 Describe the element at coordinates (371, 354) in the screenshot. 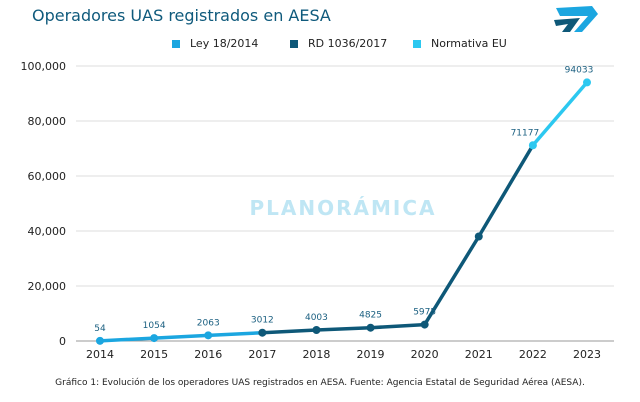

I see `x-tick-label: 2019` at that location.